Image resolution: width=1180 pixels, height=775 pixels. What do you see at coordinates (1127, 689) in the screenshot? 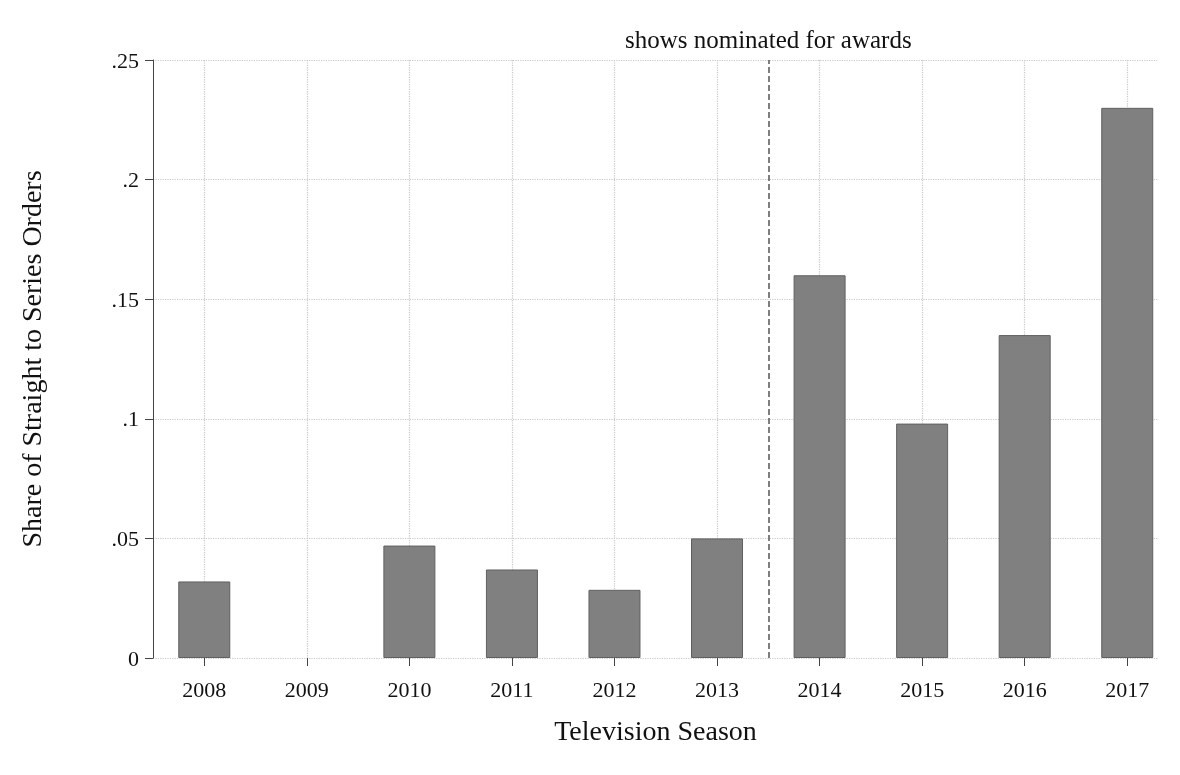
I see `x-tick-label: 2017` at bounding box center [1127, 689].